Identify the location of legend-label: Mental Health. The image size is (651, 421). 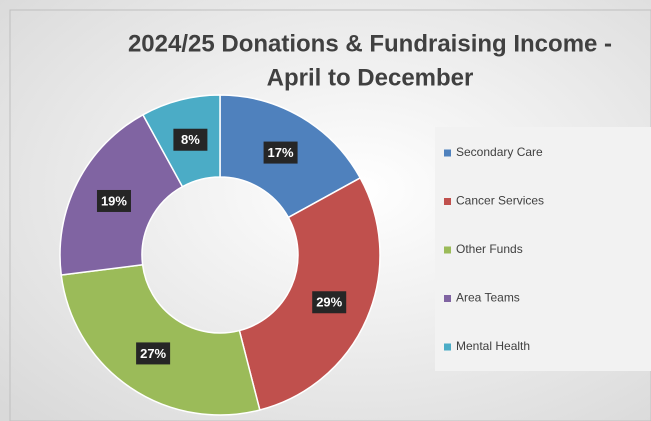
(493, 346).